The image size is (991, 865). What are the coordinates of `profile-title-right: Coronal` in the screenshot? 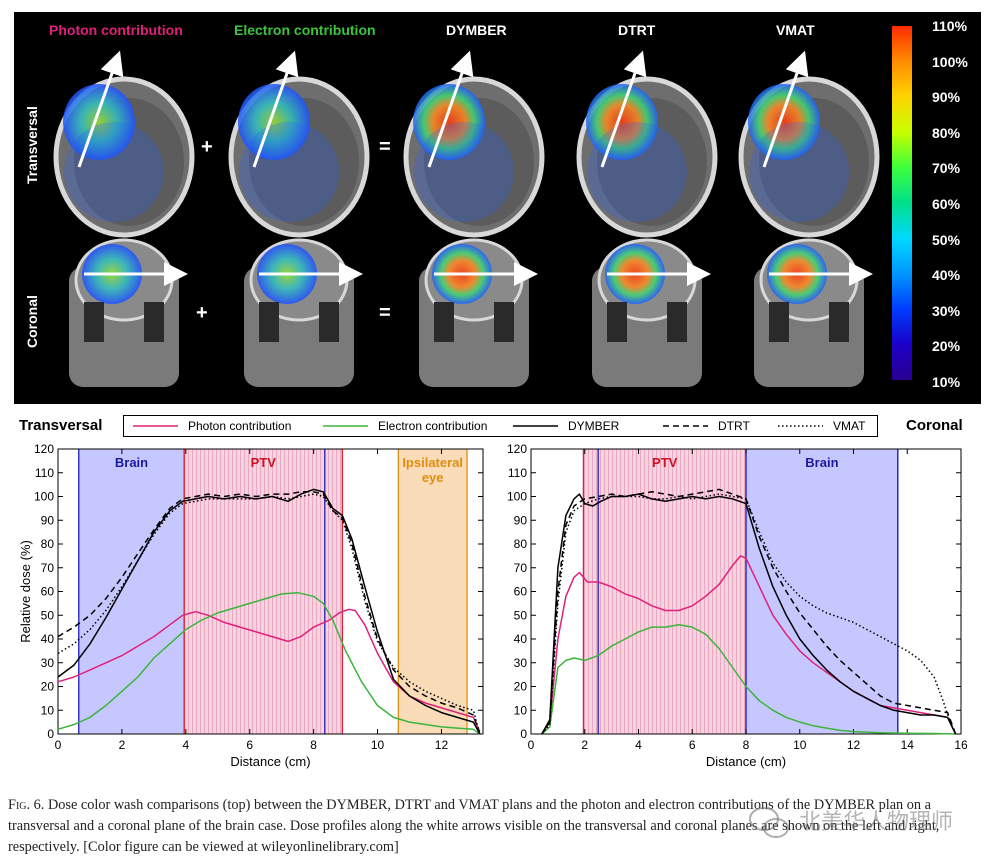 It's located at (934, 425).